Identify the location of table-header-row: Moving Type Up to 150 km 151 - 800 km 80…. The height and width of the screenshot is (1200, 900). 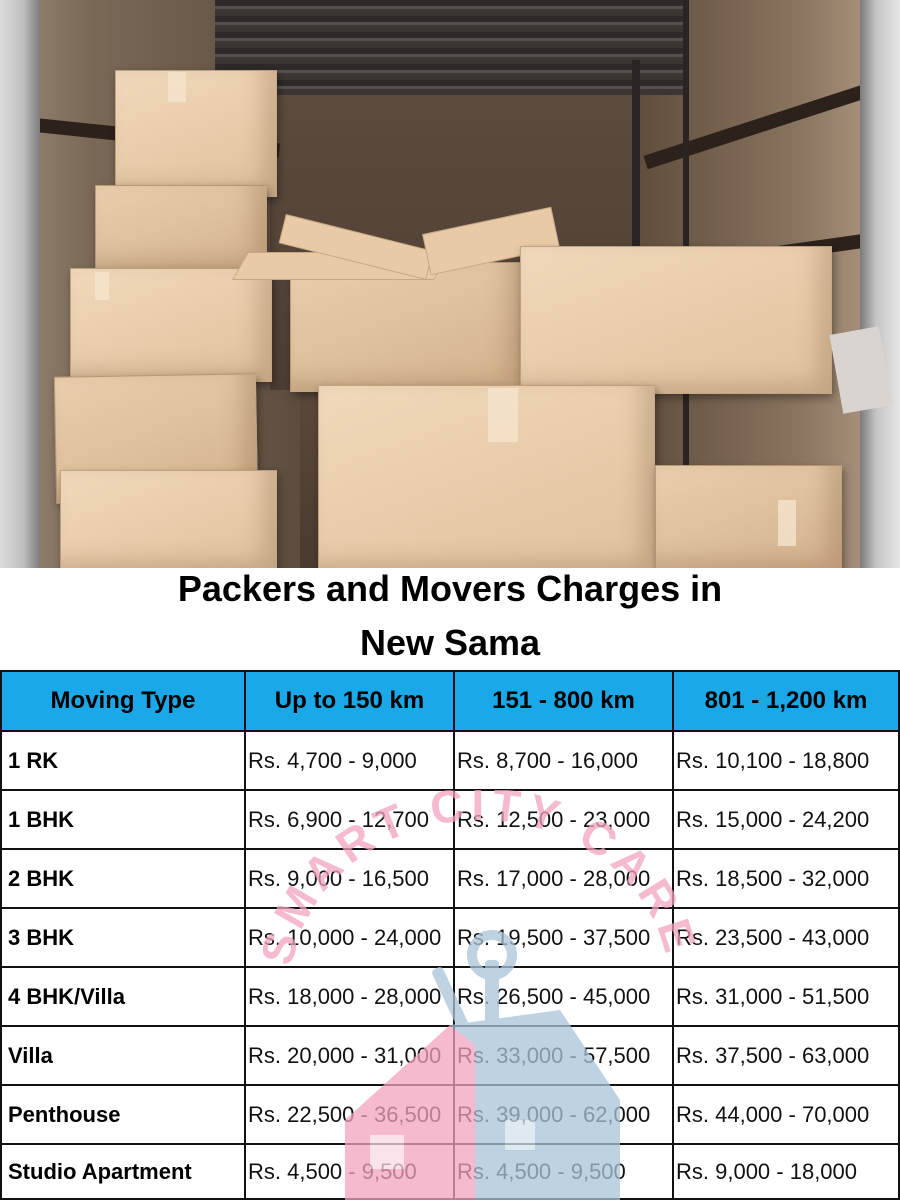
(450, 701).